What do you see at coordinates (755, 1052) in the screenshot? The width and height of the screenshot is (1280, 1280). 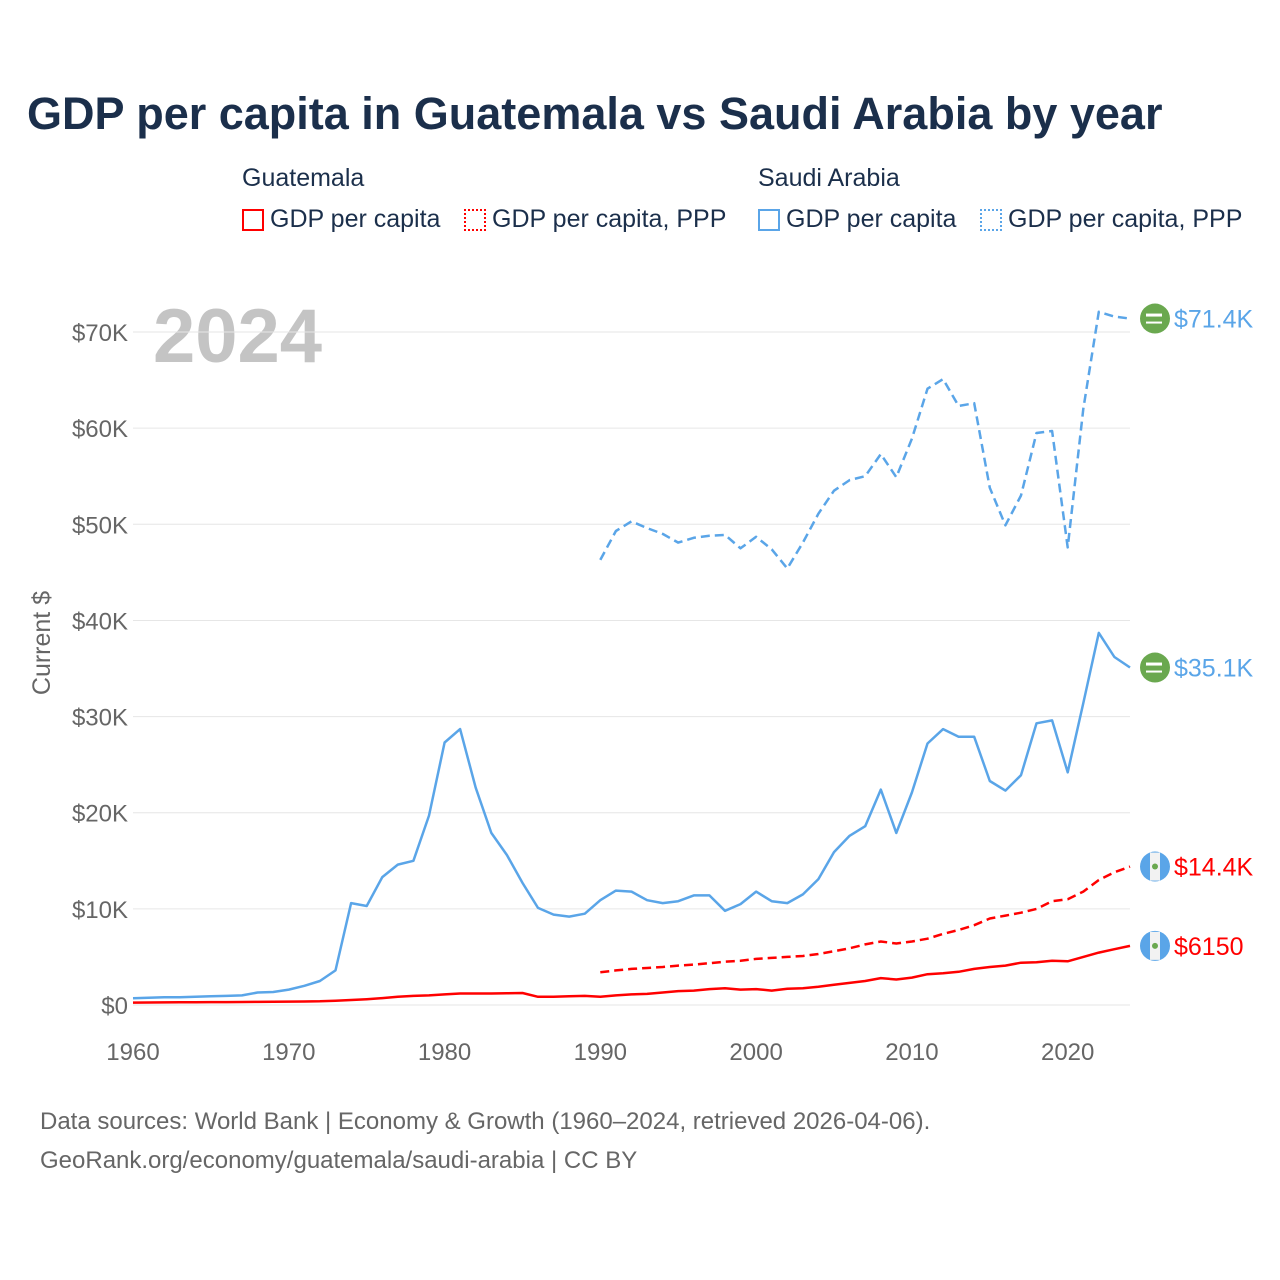 I see `x-tick-label: 2000` at bounding box center [755, 1052].